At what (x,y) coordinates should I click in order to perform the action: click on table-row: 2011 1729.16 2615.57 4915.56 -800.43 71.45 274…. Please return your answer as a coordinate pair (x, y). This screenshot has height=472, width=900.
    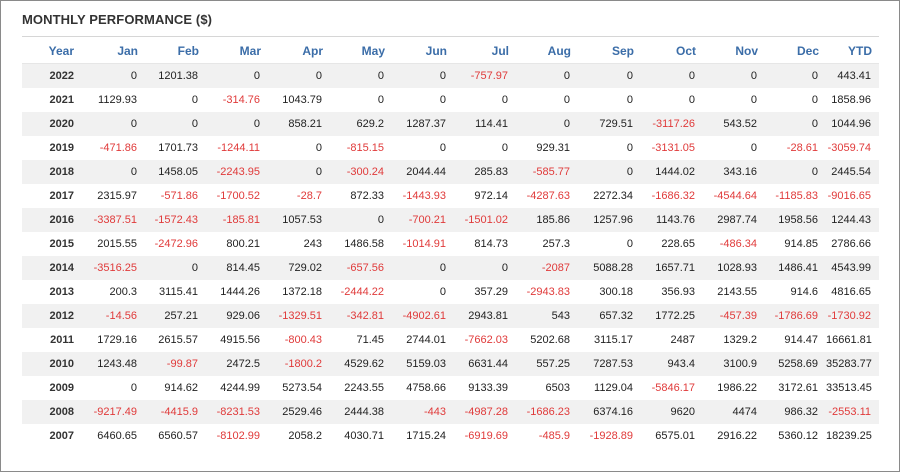
    Looking at the image, I should click on (450, 340).